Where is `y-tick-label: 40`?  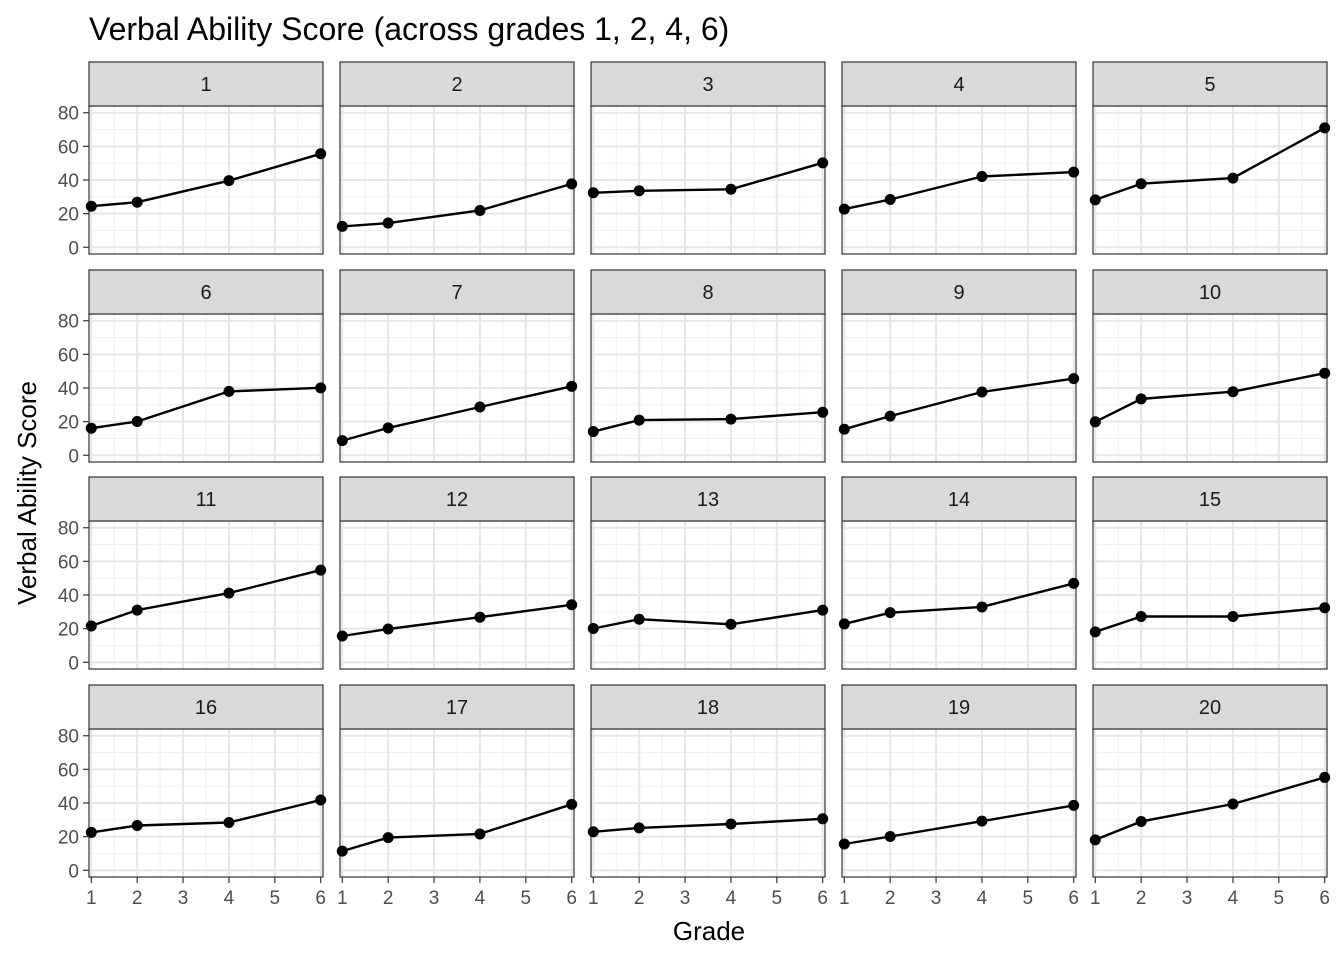
y-tick-label: 40 is located at coordinates (68, 181).